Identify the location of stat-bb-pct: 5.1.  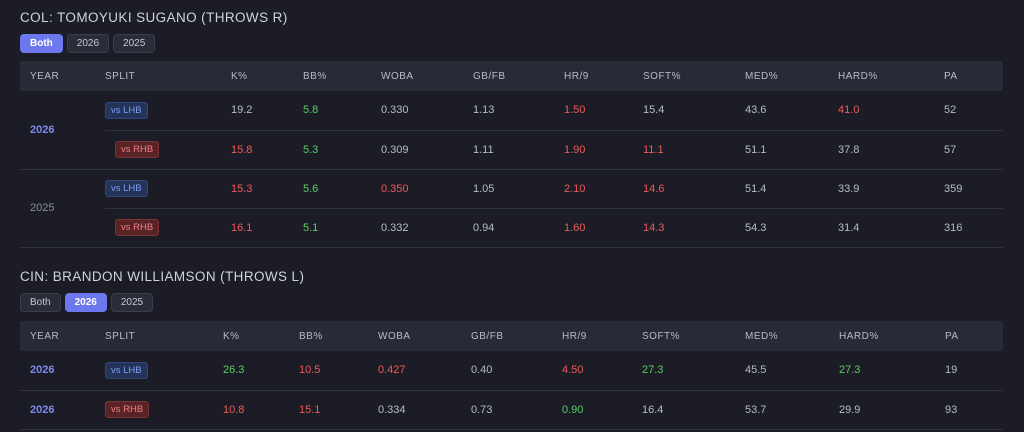
(342, 228).